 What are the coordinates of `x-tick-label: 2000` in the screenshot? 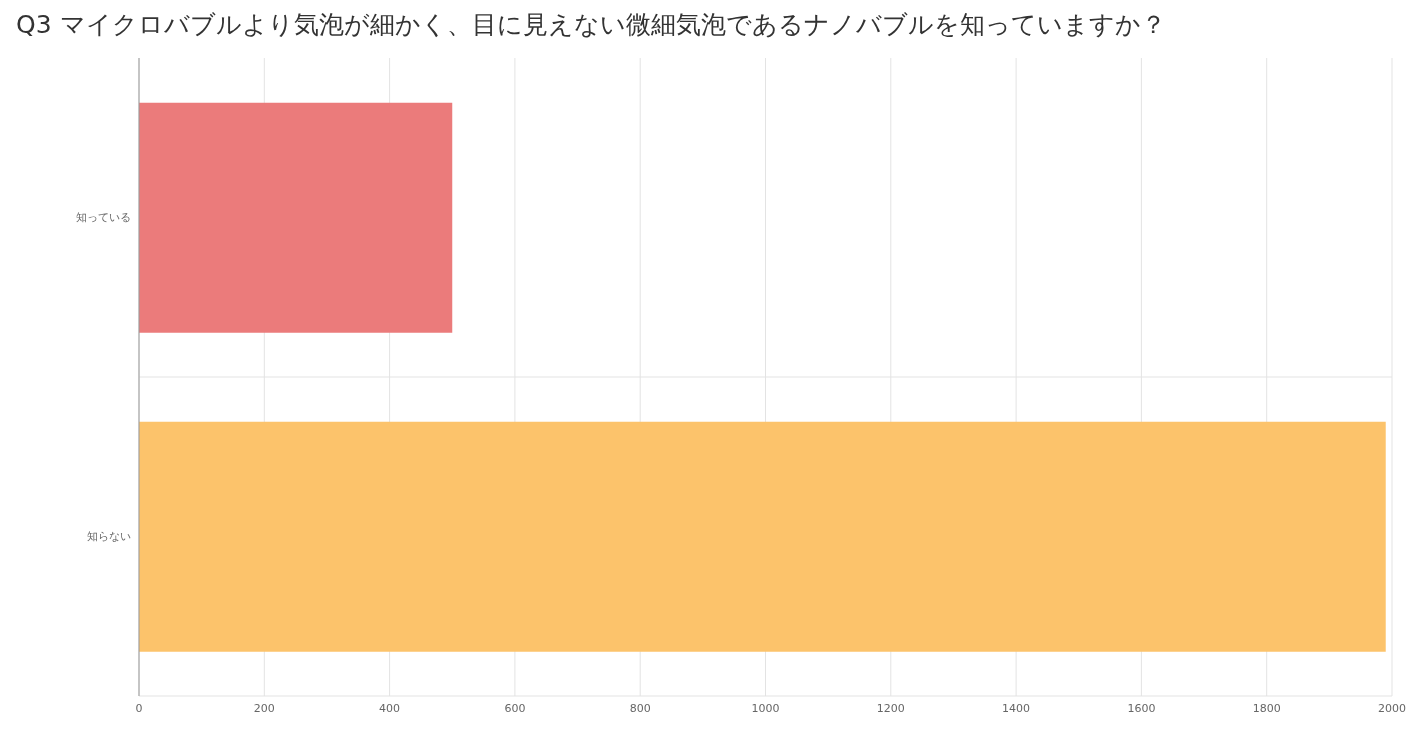 It's located at (1392, 708).